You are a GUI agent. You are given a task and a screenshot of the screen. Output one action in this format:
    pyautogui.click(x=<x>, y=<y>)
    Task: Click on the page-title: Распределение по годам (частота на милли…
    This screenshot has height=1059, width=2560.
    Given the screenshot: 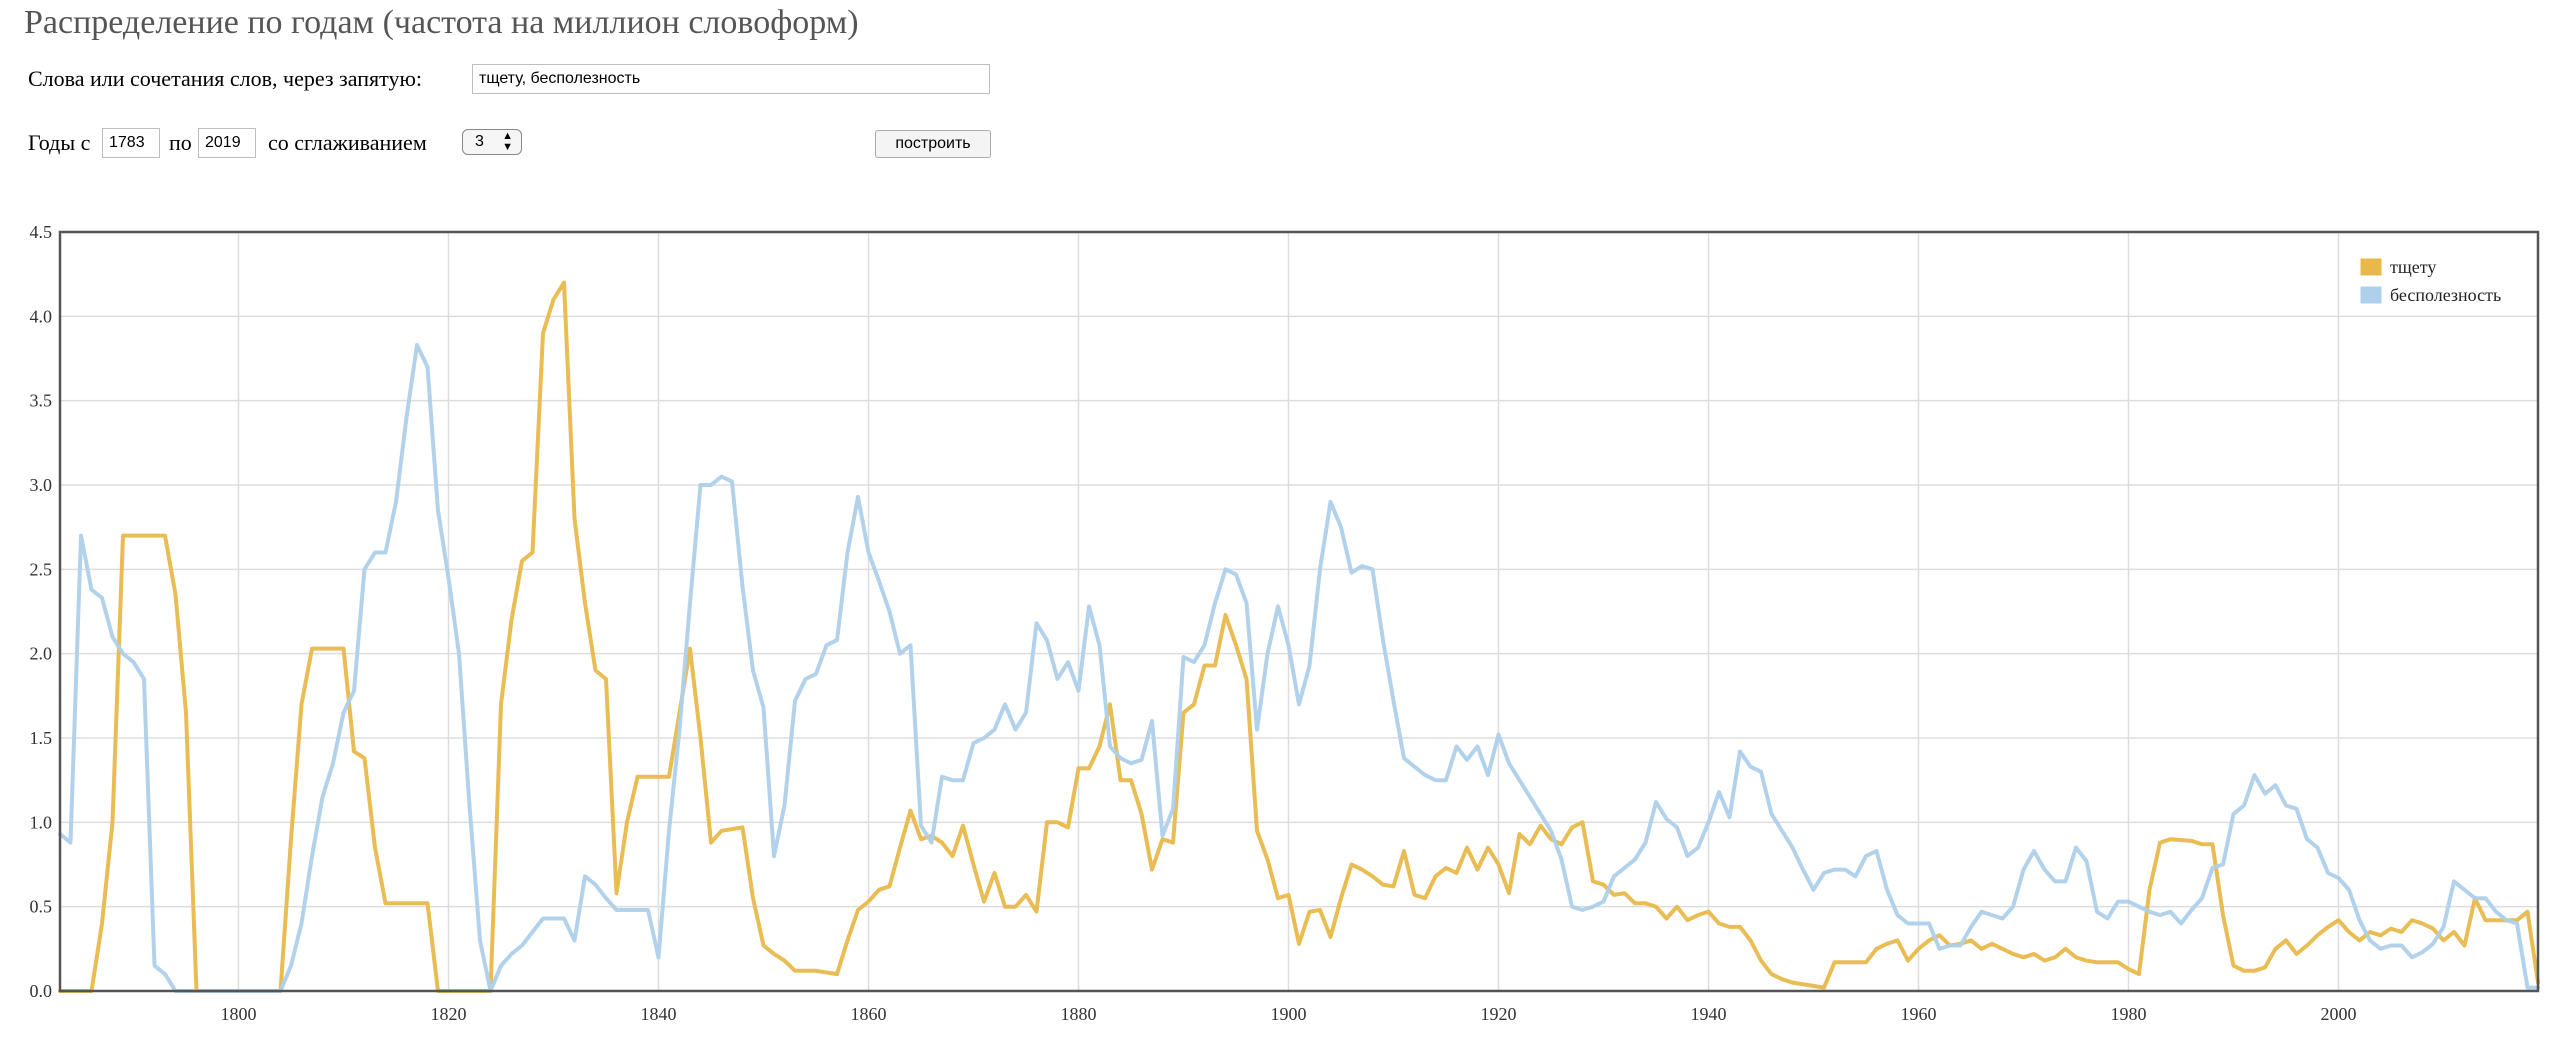 What is the action you would take?
    pyautogui.click(x=441, y=22)
    